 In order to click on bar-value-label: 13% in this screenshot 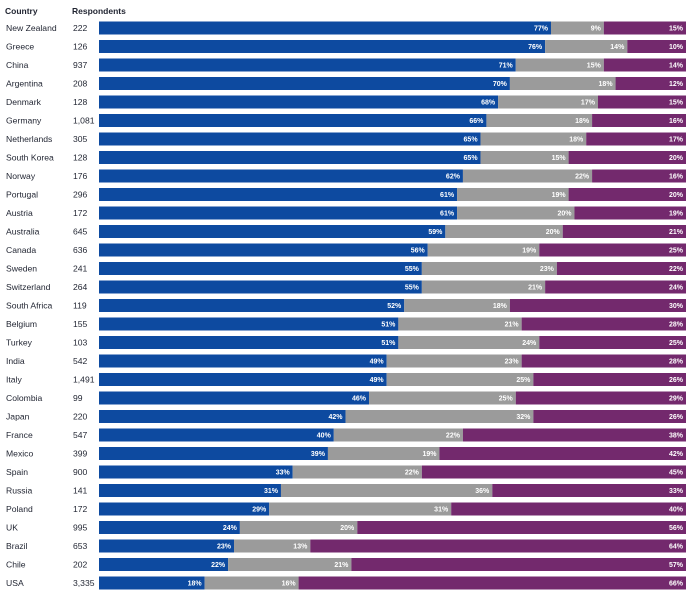, I will do `click(300, 547)`.